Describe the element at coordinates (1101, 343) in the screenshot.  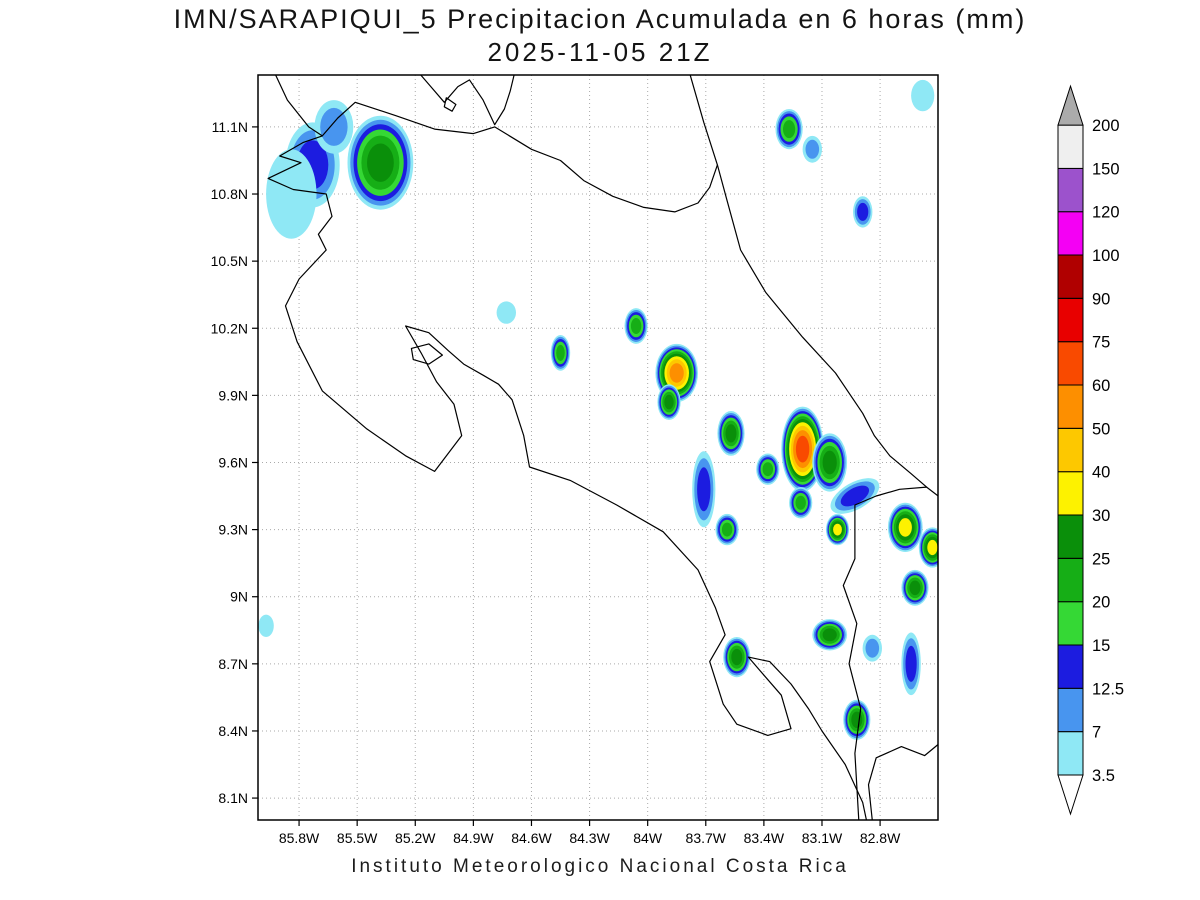
I see `colorbar-label: 75` at that location.